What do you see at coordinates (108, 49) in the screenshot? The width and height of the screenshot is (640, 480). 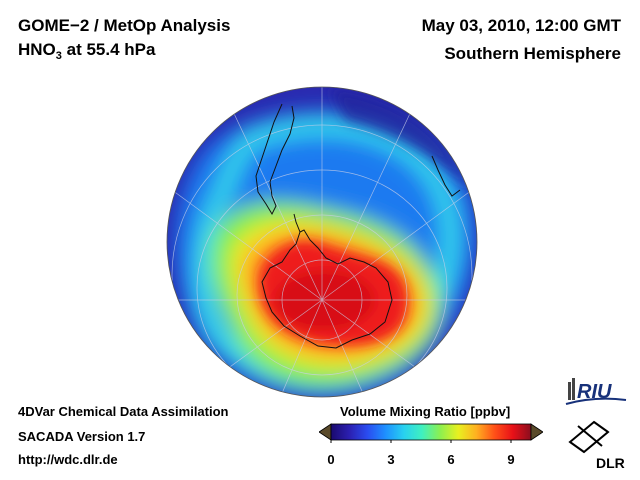 I see `pressure-level: at 55.4 hPa` at bounding box center [108, 49].